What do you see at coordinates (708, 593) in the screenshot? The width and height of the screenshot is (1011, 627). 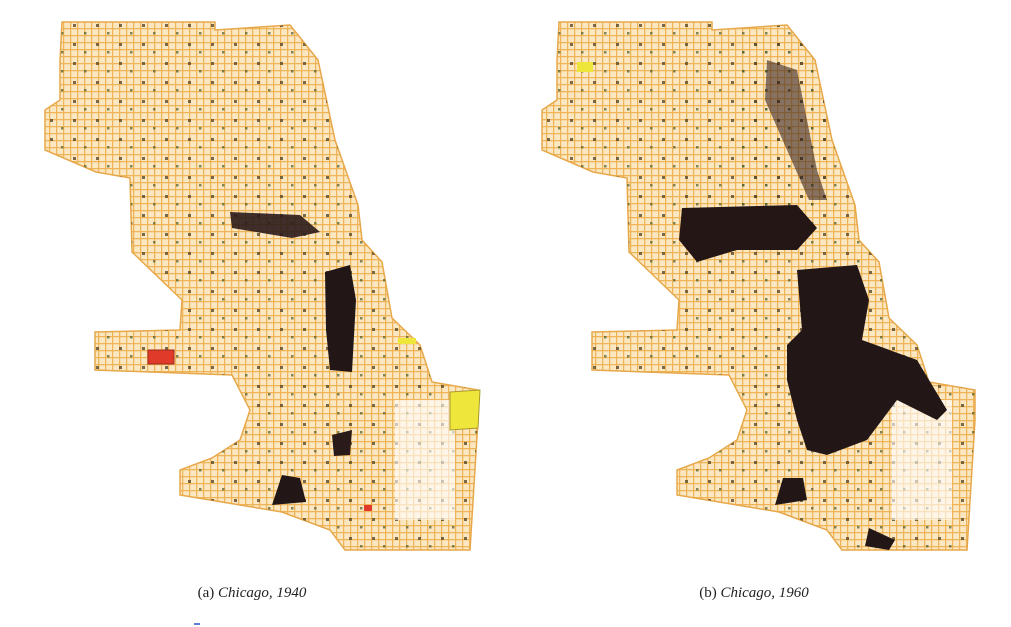 I see `caption-label: (b)` at bounding box center [708, 593].